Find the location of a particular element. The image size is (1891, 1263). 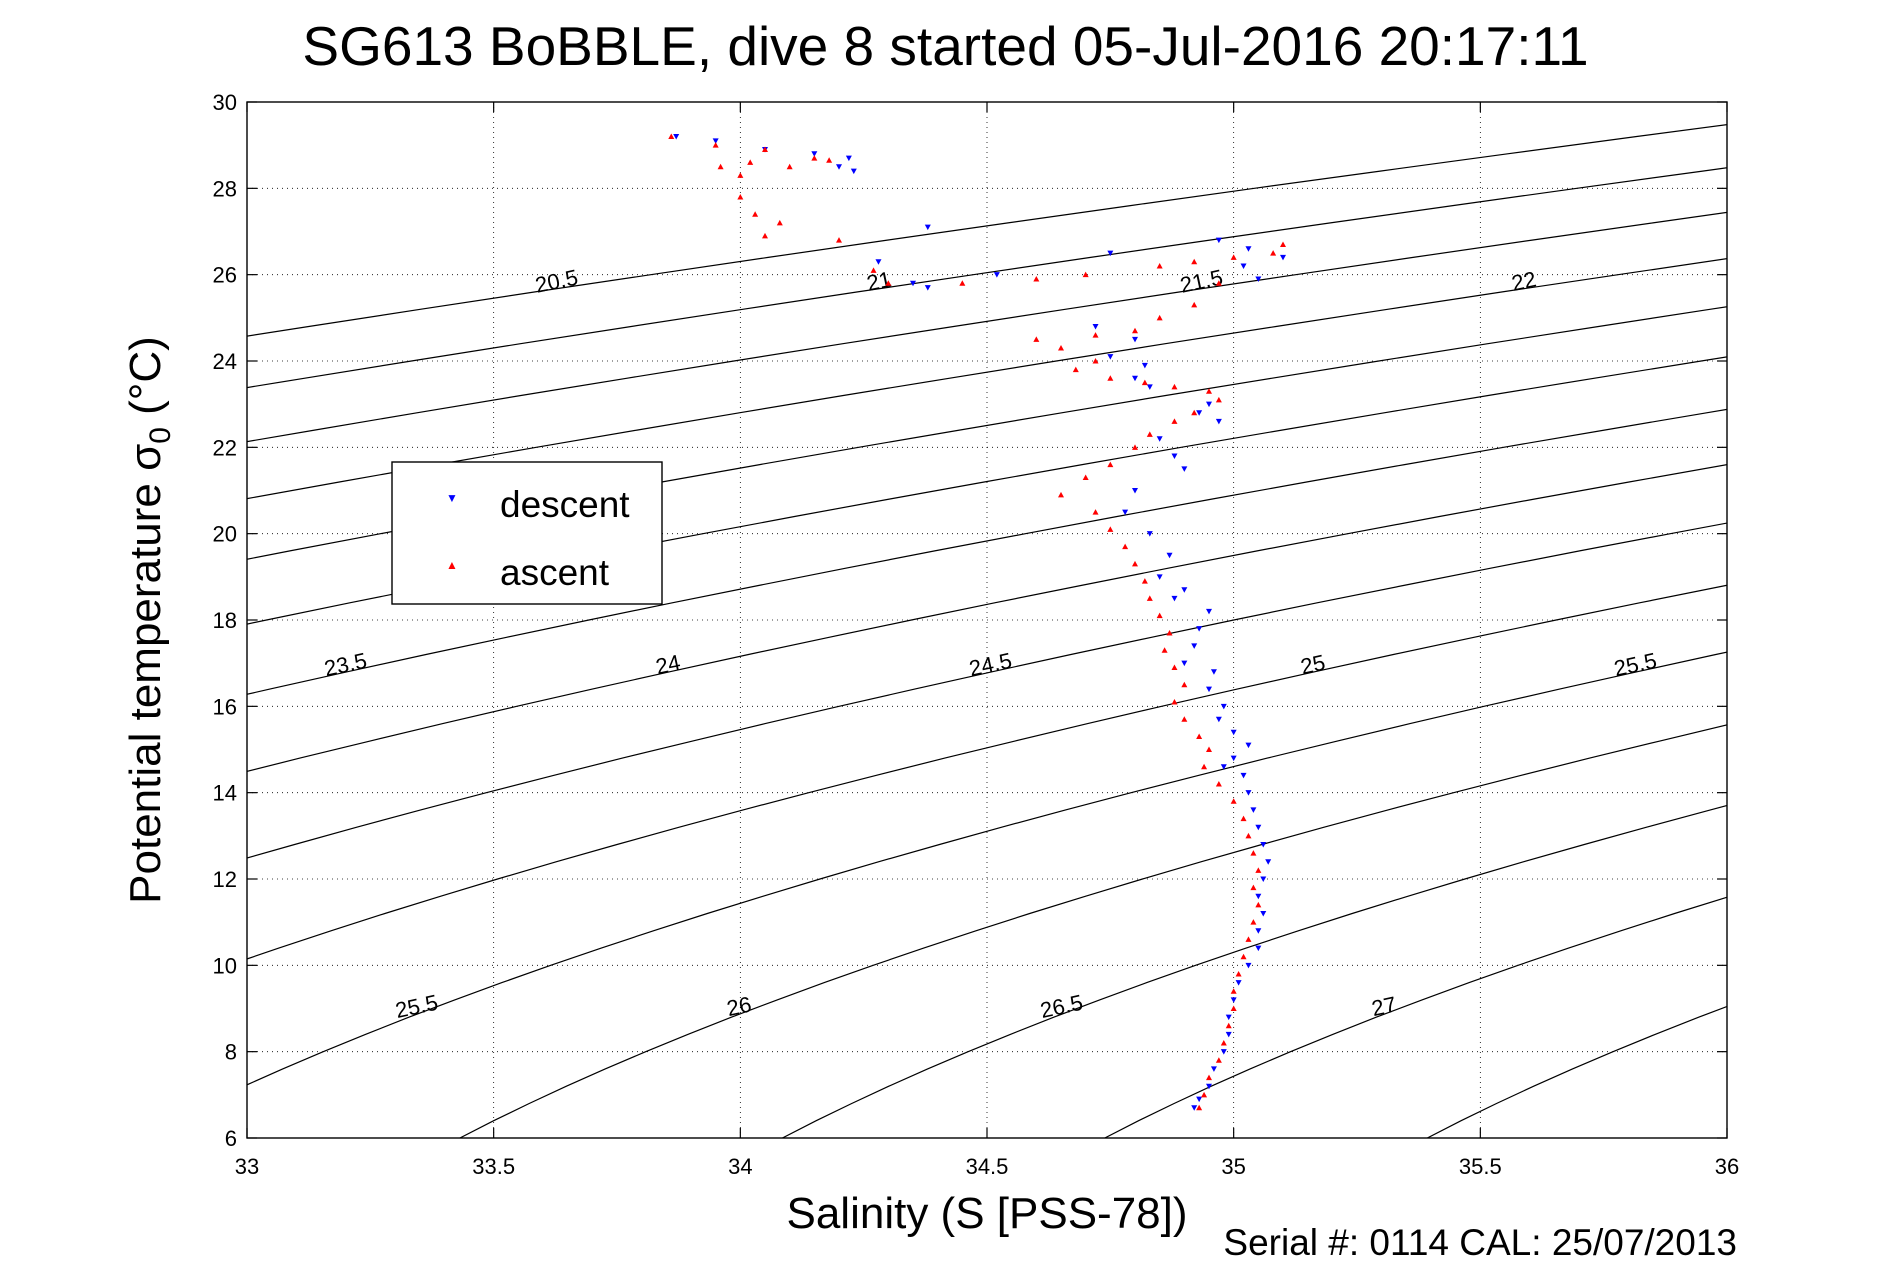

x-tick-label: 34 is located at coordinates (740, 1166).